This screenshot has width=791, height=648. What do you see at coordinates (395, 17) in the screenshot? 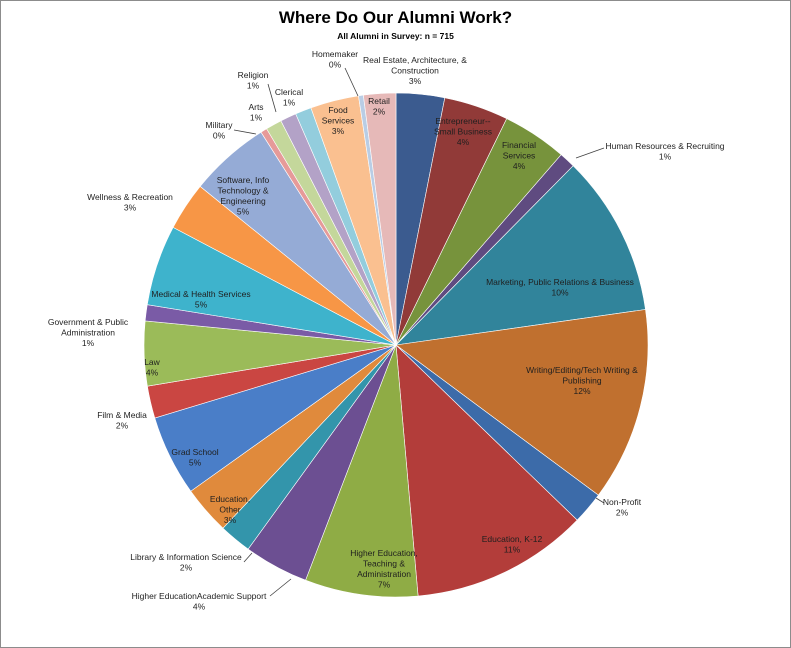
I see `chart-title: Where Do Our Alumni Work?` at bounding box center [395, 17].